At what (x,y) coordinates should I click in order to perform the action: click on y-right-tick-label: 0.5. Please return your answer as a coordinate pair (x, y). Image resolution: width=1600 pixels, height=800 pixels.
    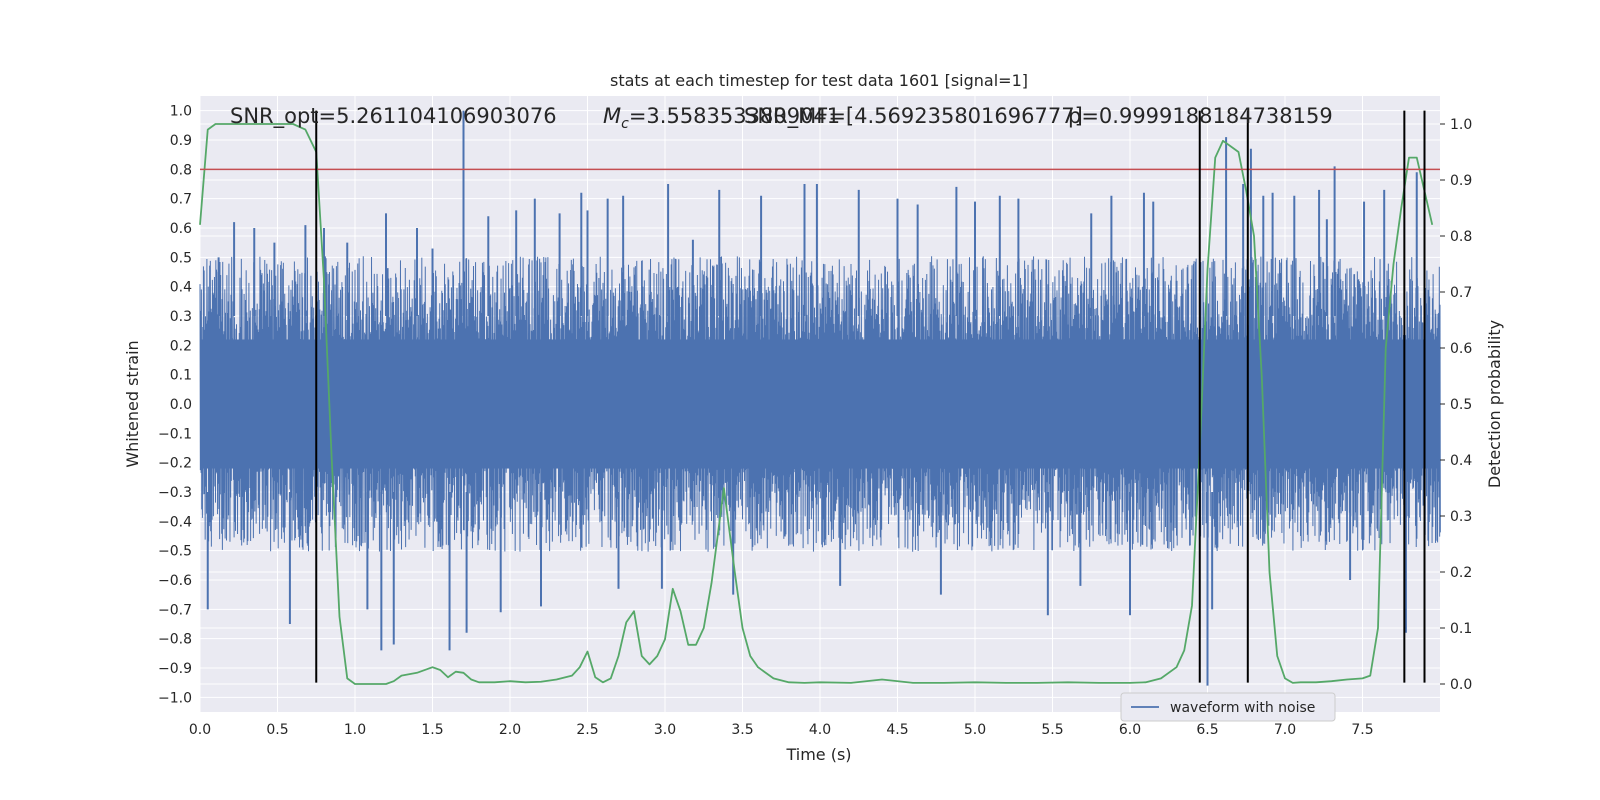
    Looking at the image, I should click on (1461, 405).